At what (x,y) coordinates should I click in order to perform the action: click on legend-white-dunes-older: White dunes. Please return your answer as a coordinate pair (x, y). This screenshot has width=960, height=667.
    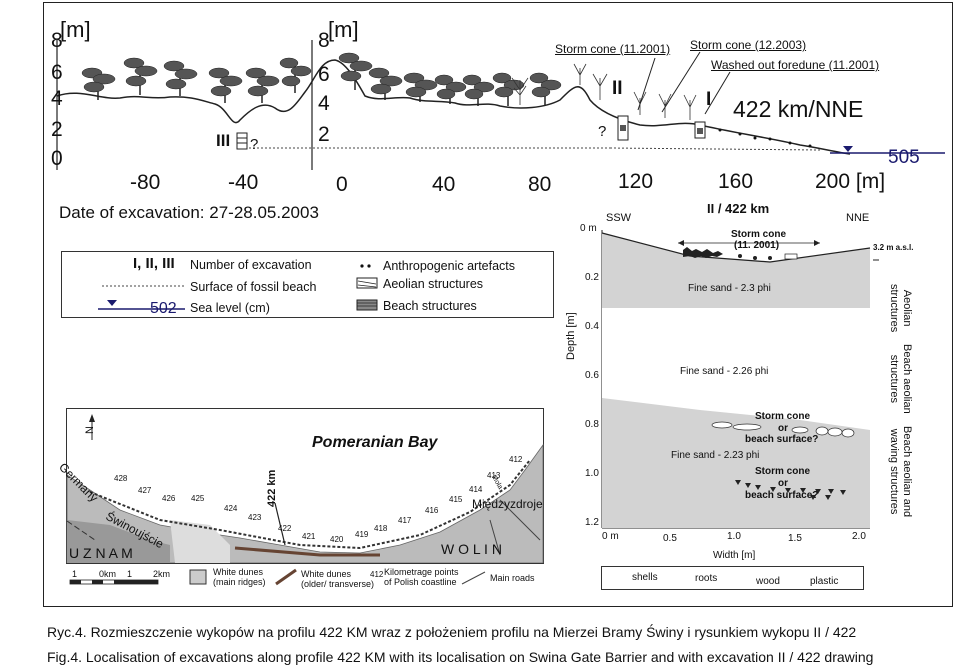
    Looking at the image, I should click on (326, 574).